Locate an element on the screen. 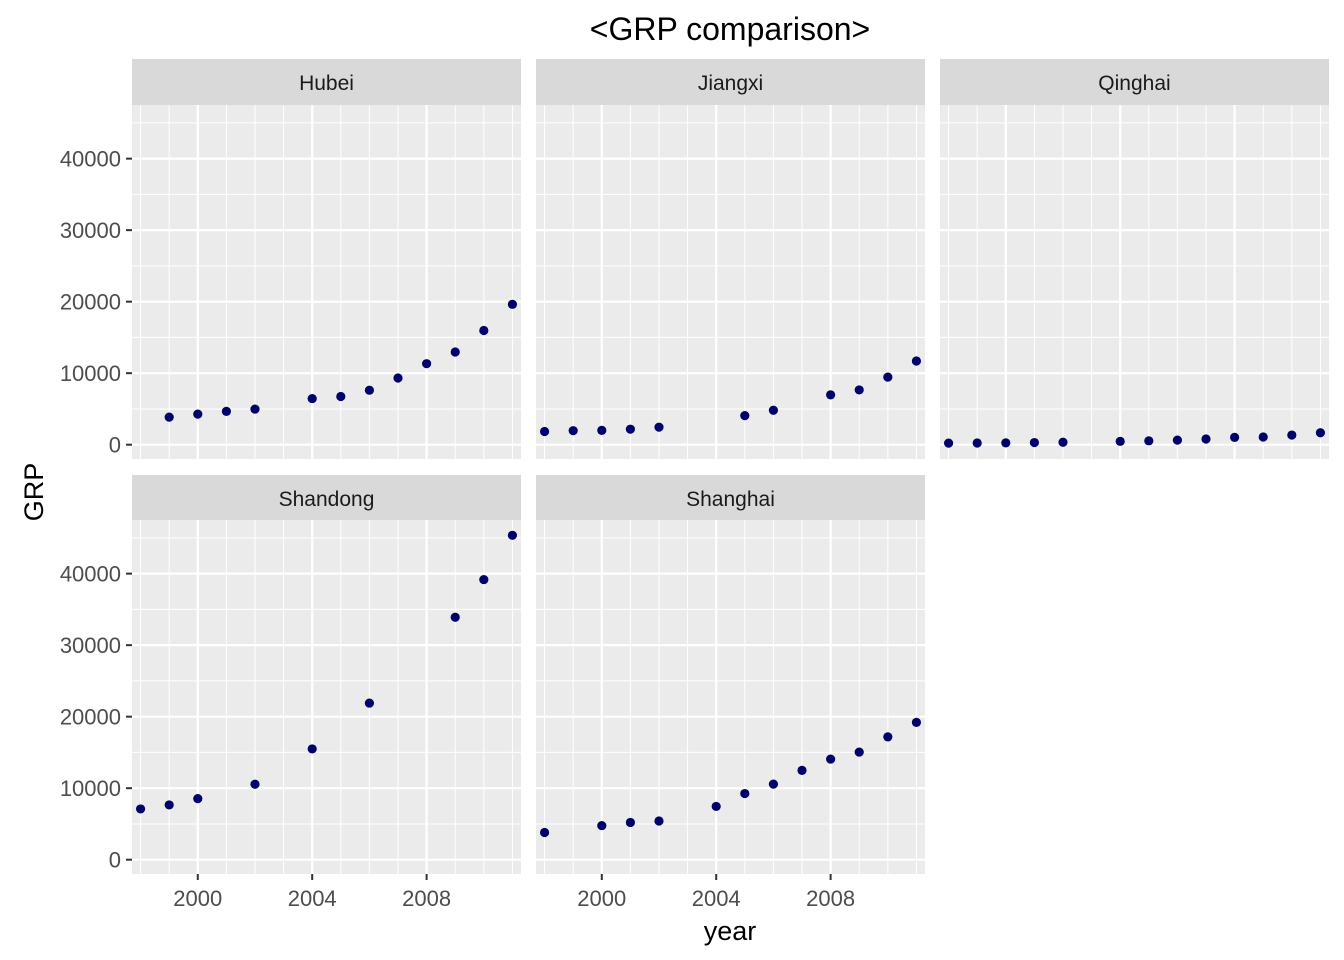 This screenshot has height=960, width=1344. y-axis-title: GRP is located at coordinates (34, 492).